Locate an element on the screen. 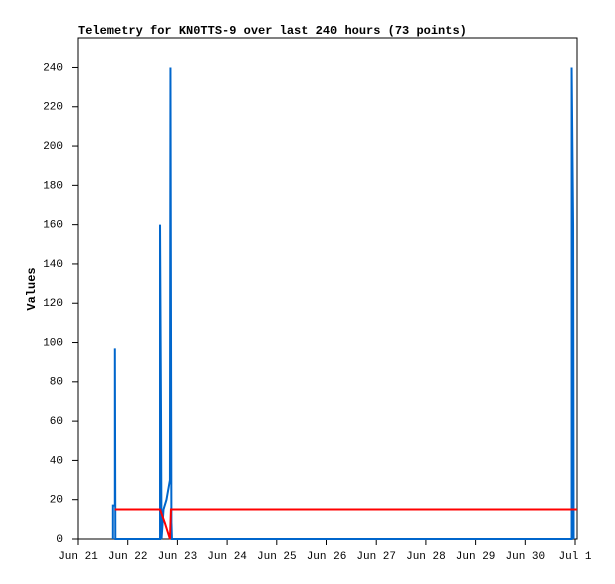 This screenshot has height=584, width=615. x-tick-label: Jul 1 is located at coordinates (575, 557).